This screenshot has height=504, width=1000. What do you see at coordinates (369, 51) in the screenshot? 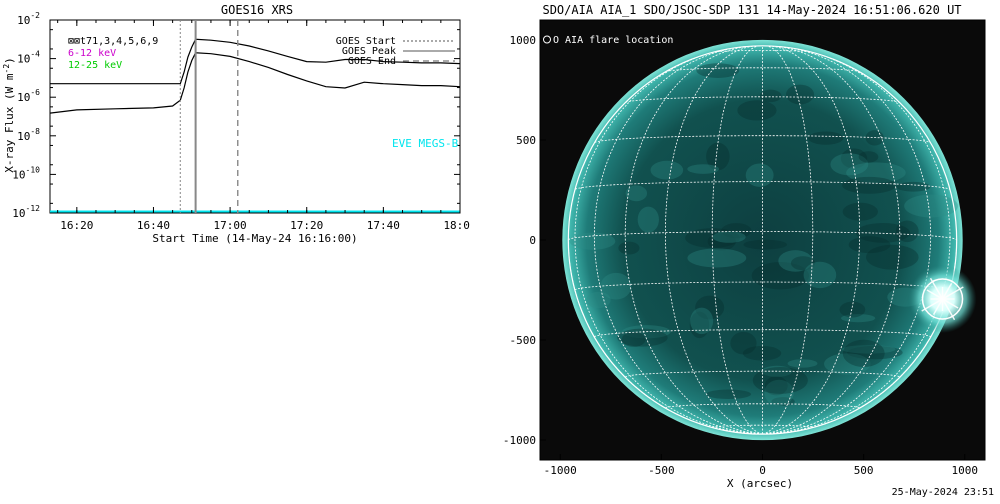
I see `legend-right-entry: GOES Peak` at bounding box center [369, 51].